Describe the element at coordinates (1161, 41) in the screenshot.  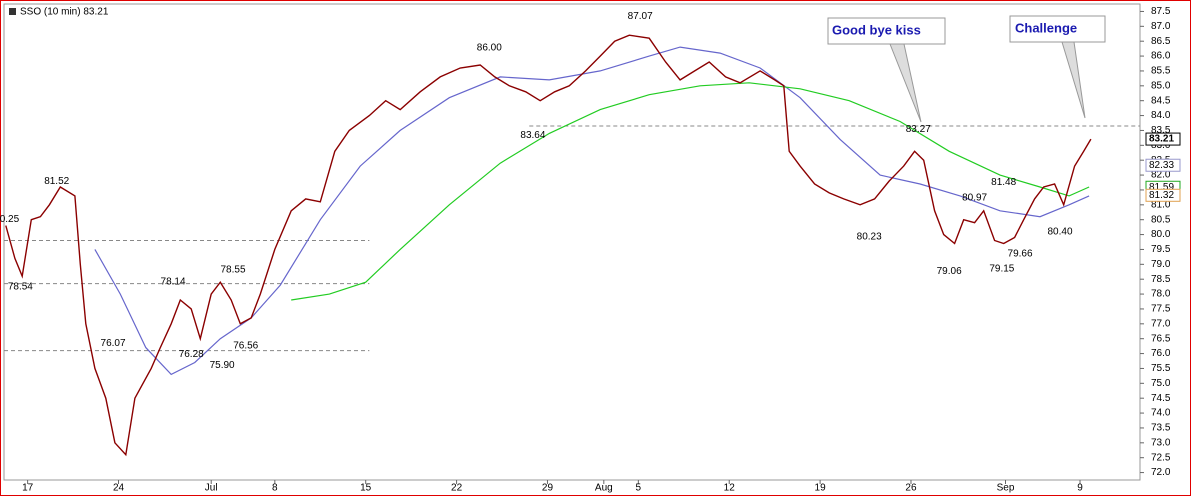
I see `y-tick-label: 86.5` at that location.